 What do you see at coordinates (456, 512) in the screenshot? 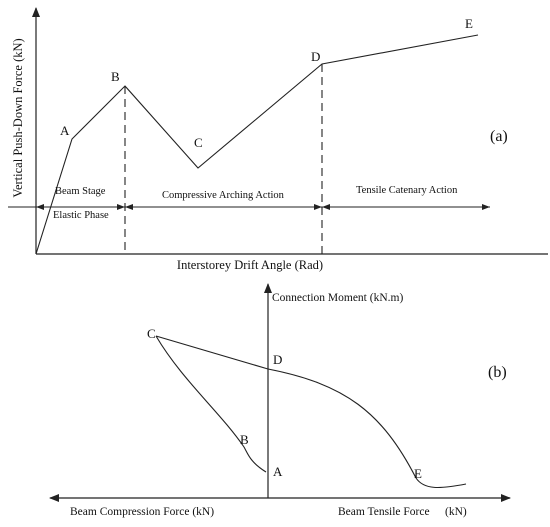
I see `panel-b-x-right-unit: (kN)` at bounding box center [456, 512].